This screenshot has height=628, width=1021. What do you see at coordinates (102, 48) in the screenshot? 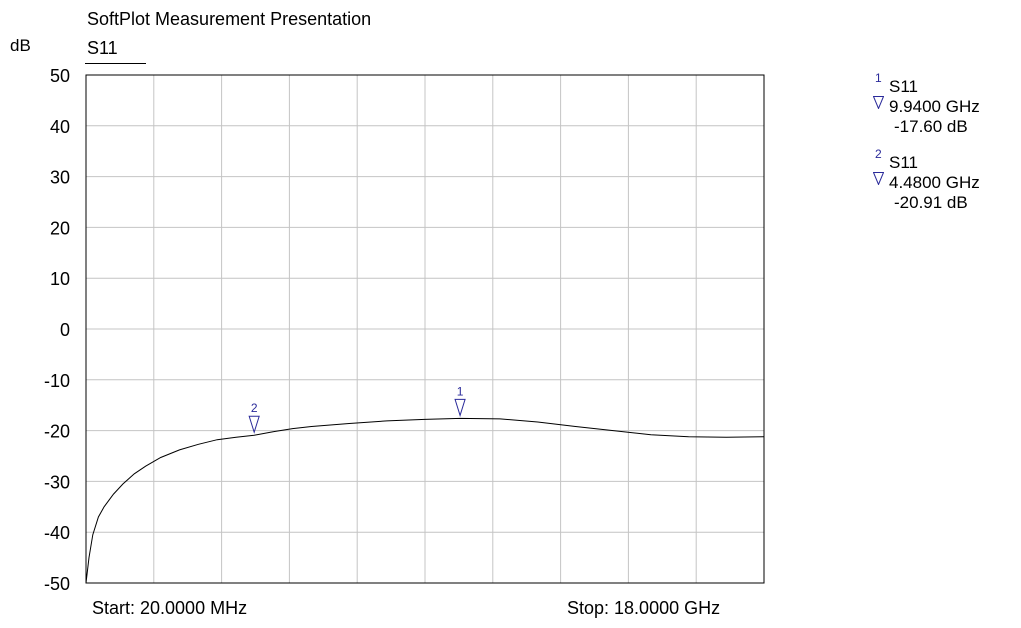
I see `series-label: S11` at bounding box center [102, 48].